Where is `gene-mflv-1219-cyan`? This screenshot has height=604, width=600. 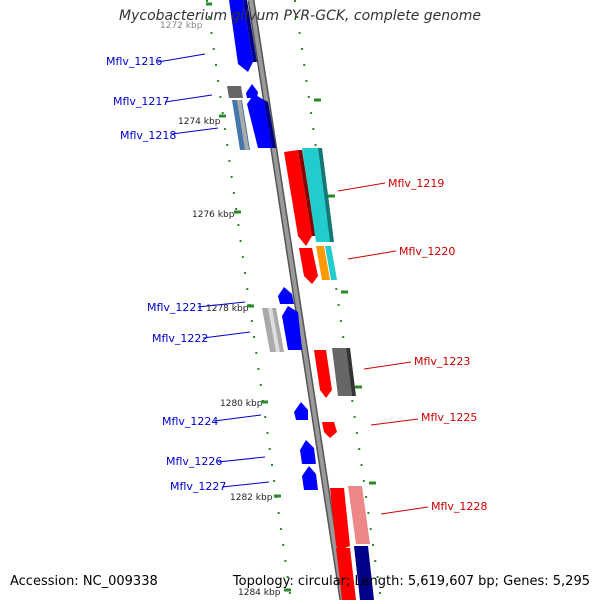
gene-mflv-1219-cyan is located at coordinates (316, 195).